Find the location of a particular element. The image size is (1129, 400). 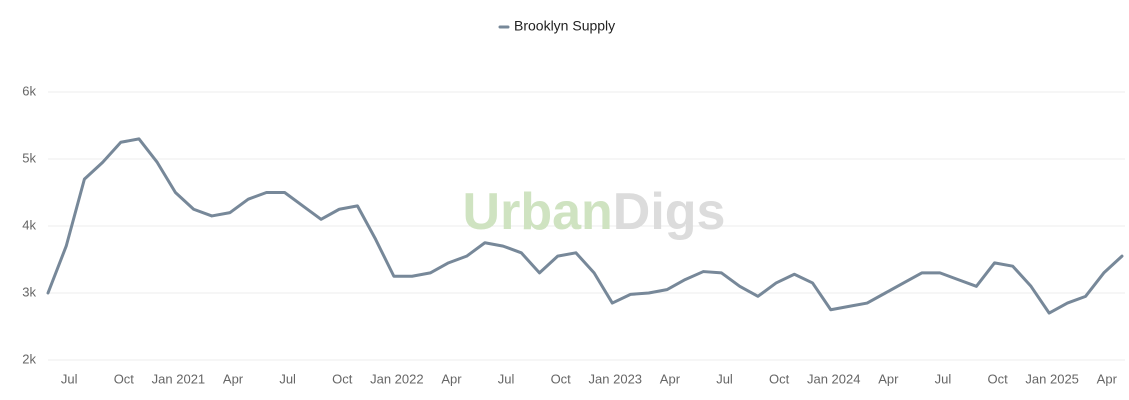

y-tick-label: 2k is located at coordinates (29, 358).